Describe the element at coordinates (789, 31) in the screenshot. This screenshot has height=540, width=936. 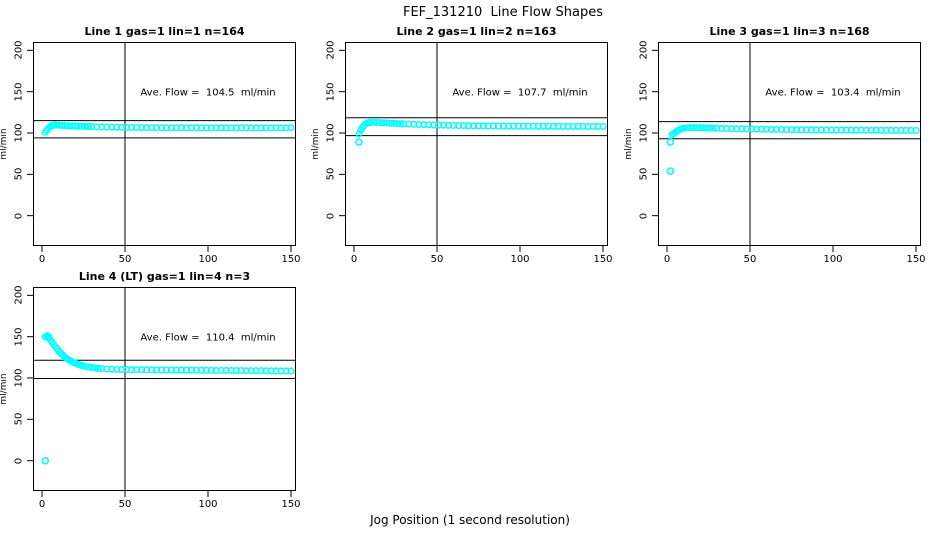
I see `panel-title: Line 3 gas=1 lin=3 n=168` at that location.